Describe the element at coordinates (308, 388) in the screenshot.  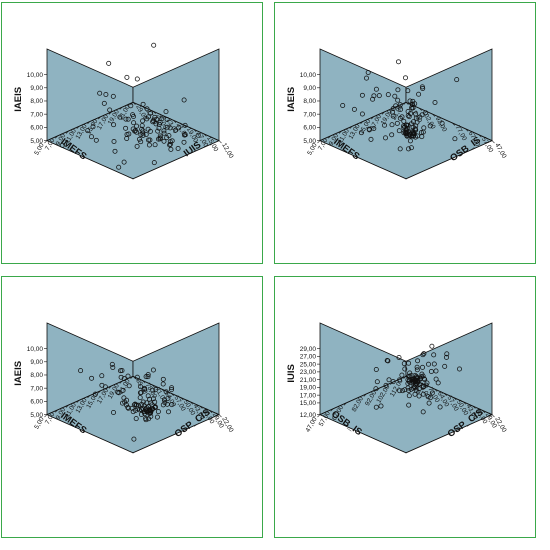
I see `z-tick-label: 19,00` at that location.